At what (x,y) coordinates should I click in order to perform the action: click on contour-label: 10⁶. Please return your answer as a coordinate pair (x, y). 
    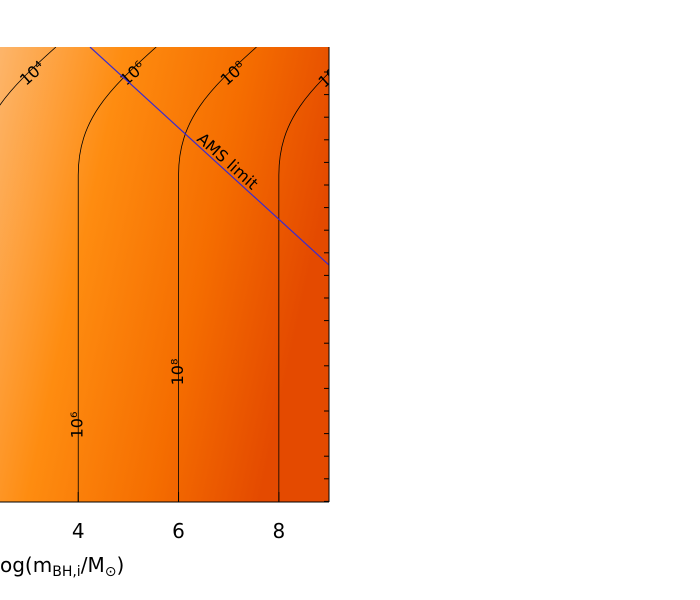
    Looking at the image, I should click on (77, 425).